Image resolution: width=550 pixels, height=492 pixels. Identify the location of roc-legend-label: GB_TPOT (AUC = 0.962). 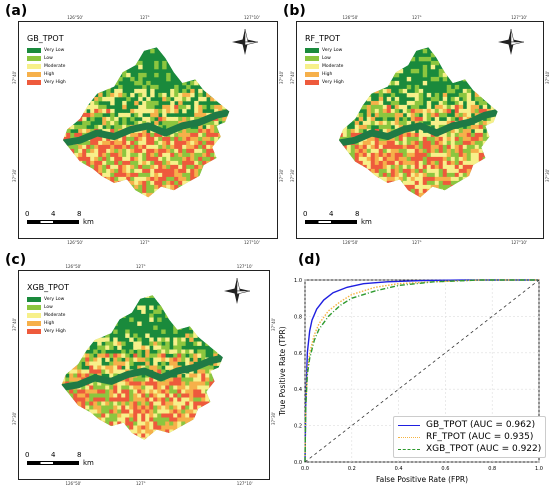
(481, 425).